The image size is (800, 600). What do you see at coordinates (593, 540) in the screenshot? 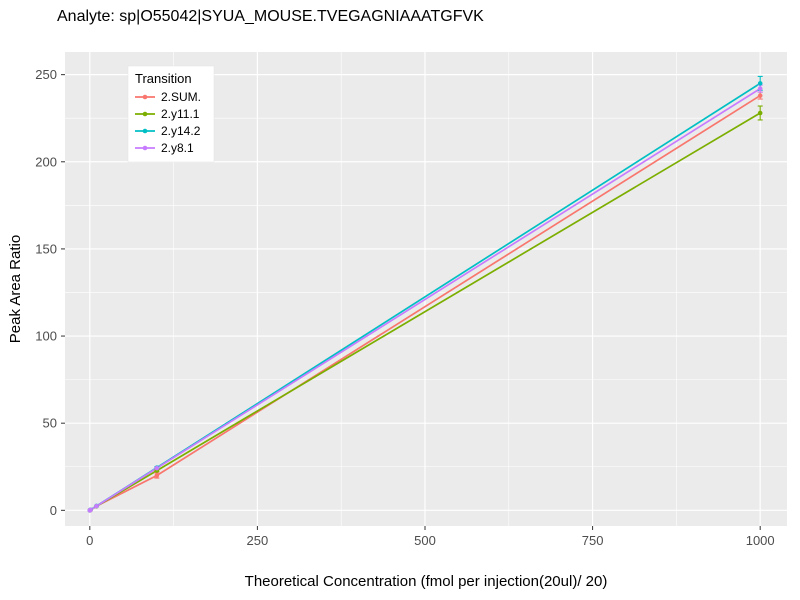
I see `x-tick-label: 750` at bounding box center [593, 540].